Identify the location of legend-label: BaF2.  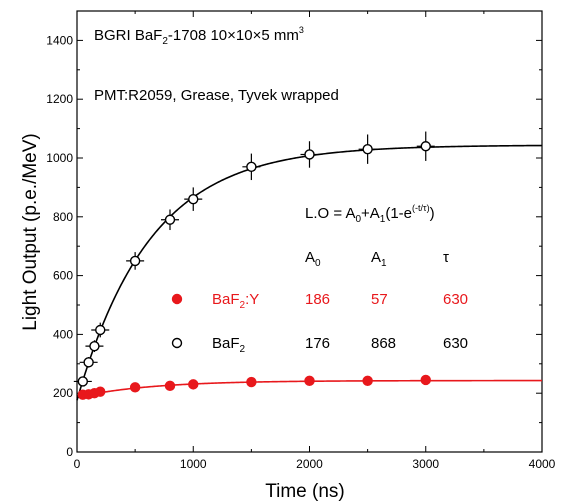
(229, 345).